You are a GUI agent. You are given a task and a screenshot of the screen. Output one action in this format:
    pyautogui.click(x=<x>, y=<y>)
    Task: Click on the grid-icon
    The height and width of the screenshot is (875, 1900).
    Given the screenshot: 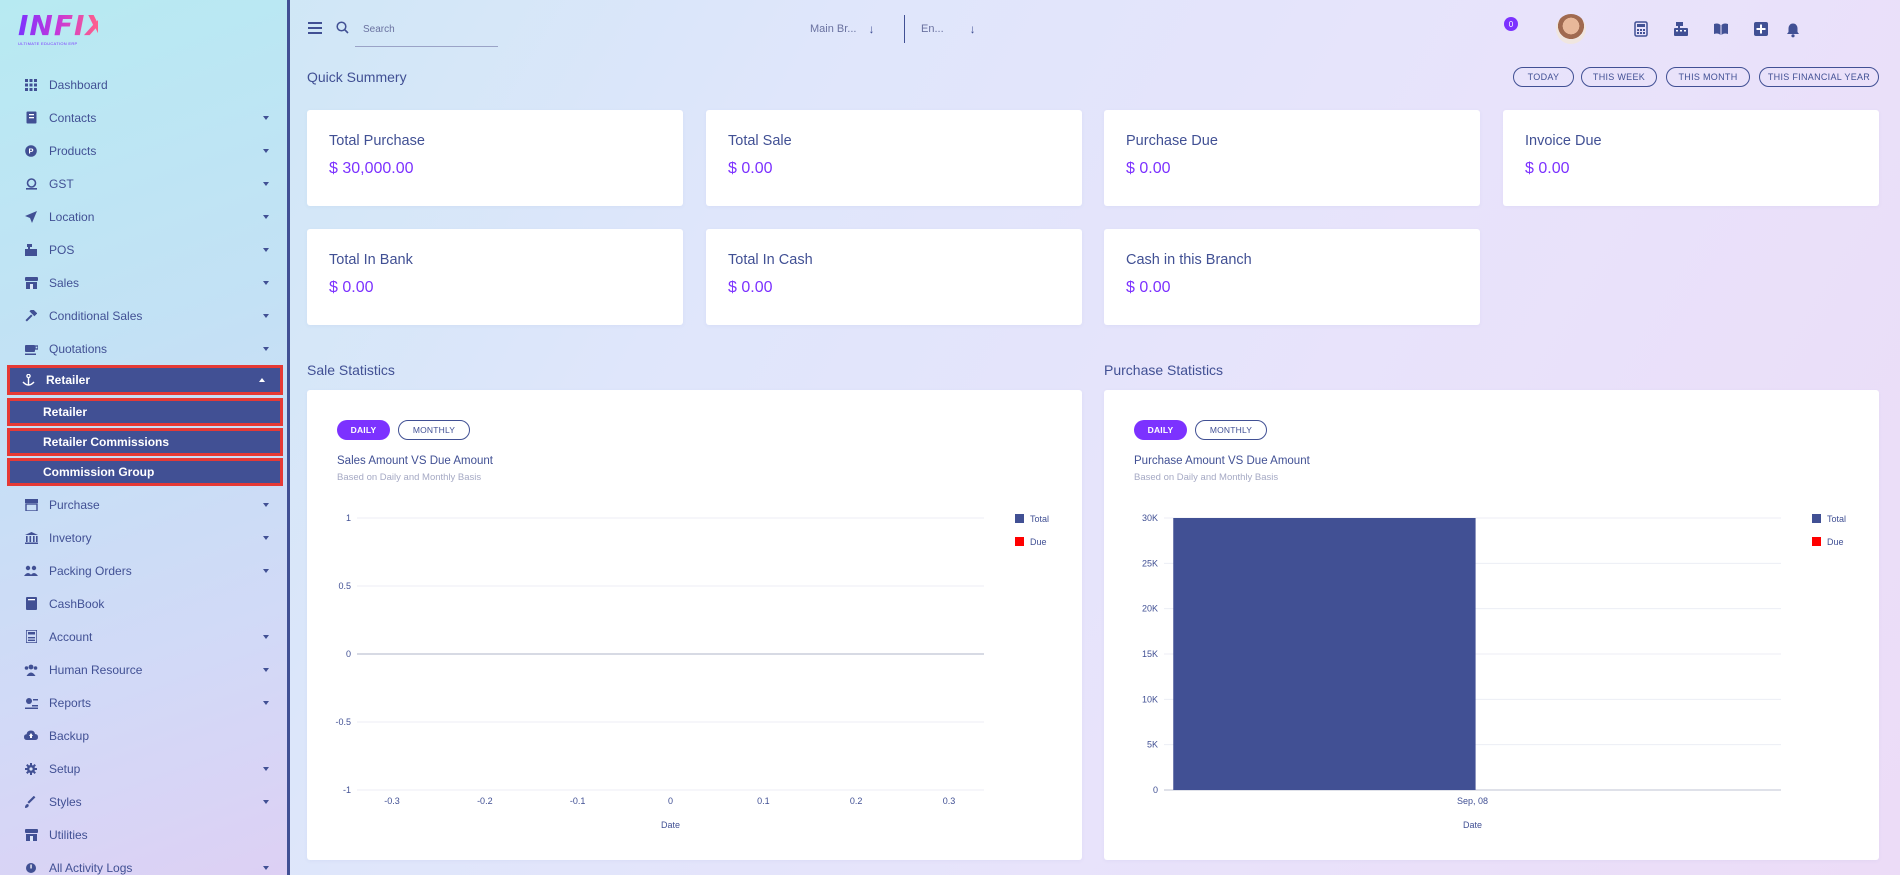 What is the action you would take?
    pyautogui.click(x=31, y=85)
    